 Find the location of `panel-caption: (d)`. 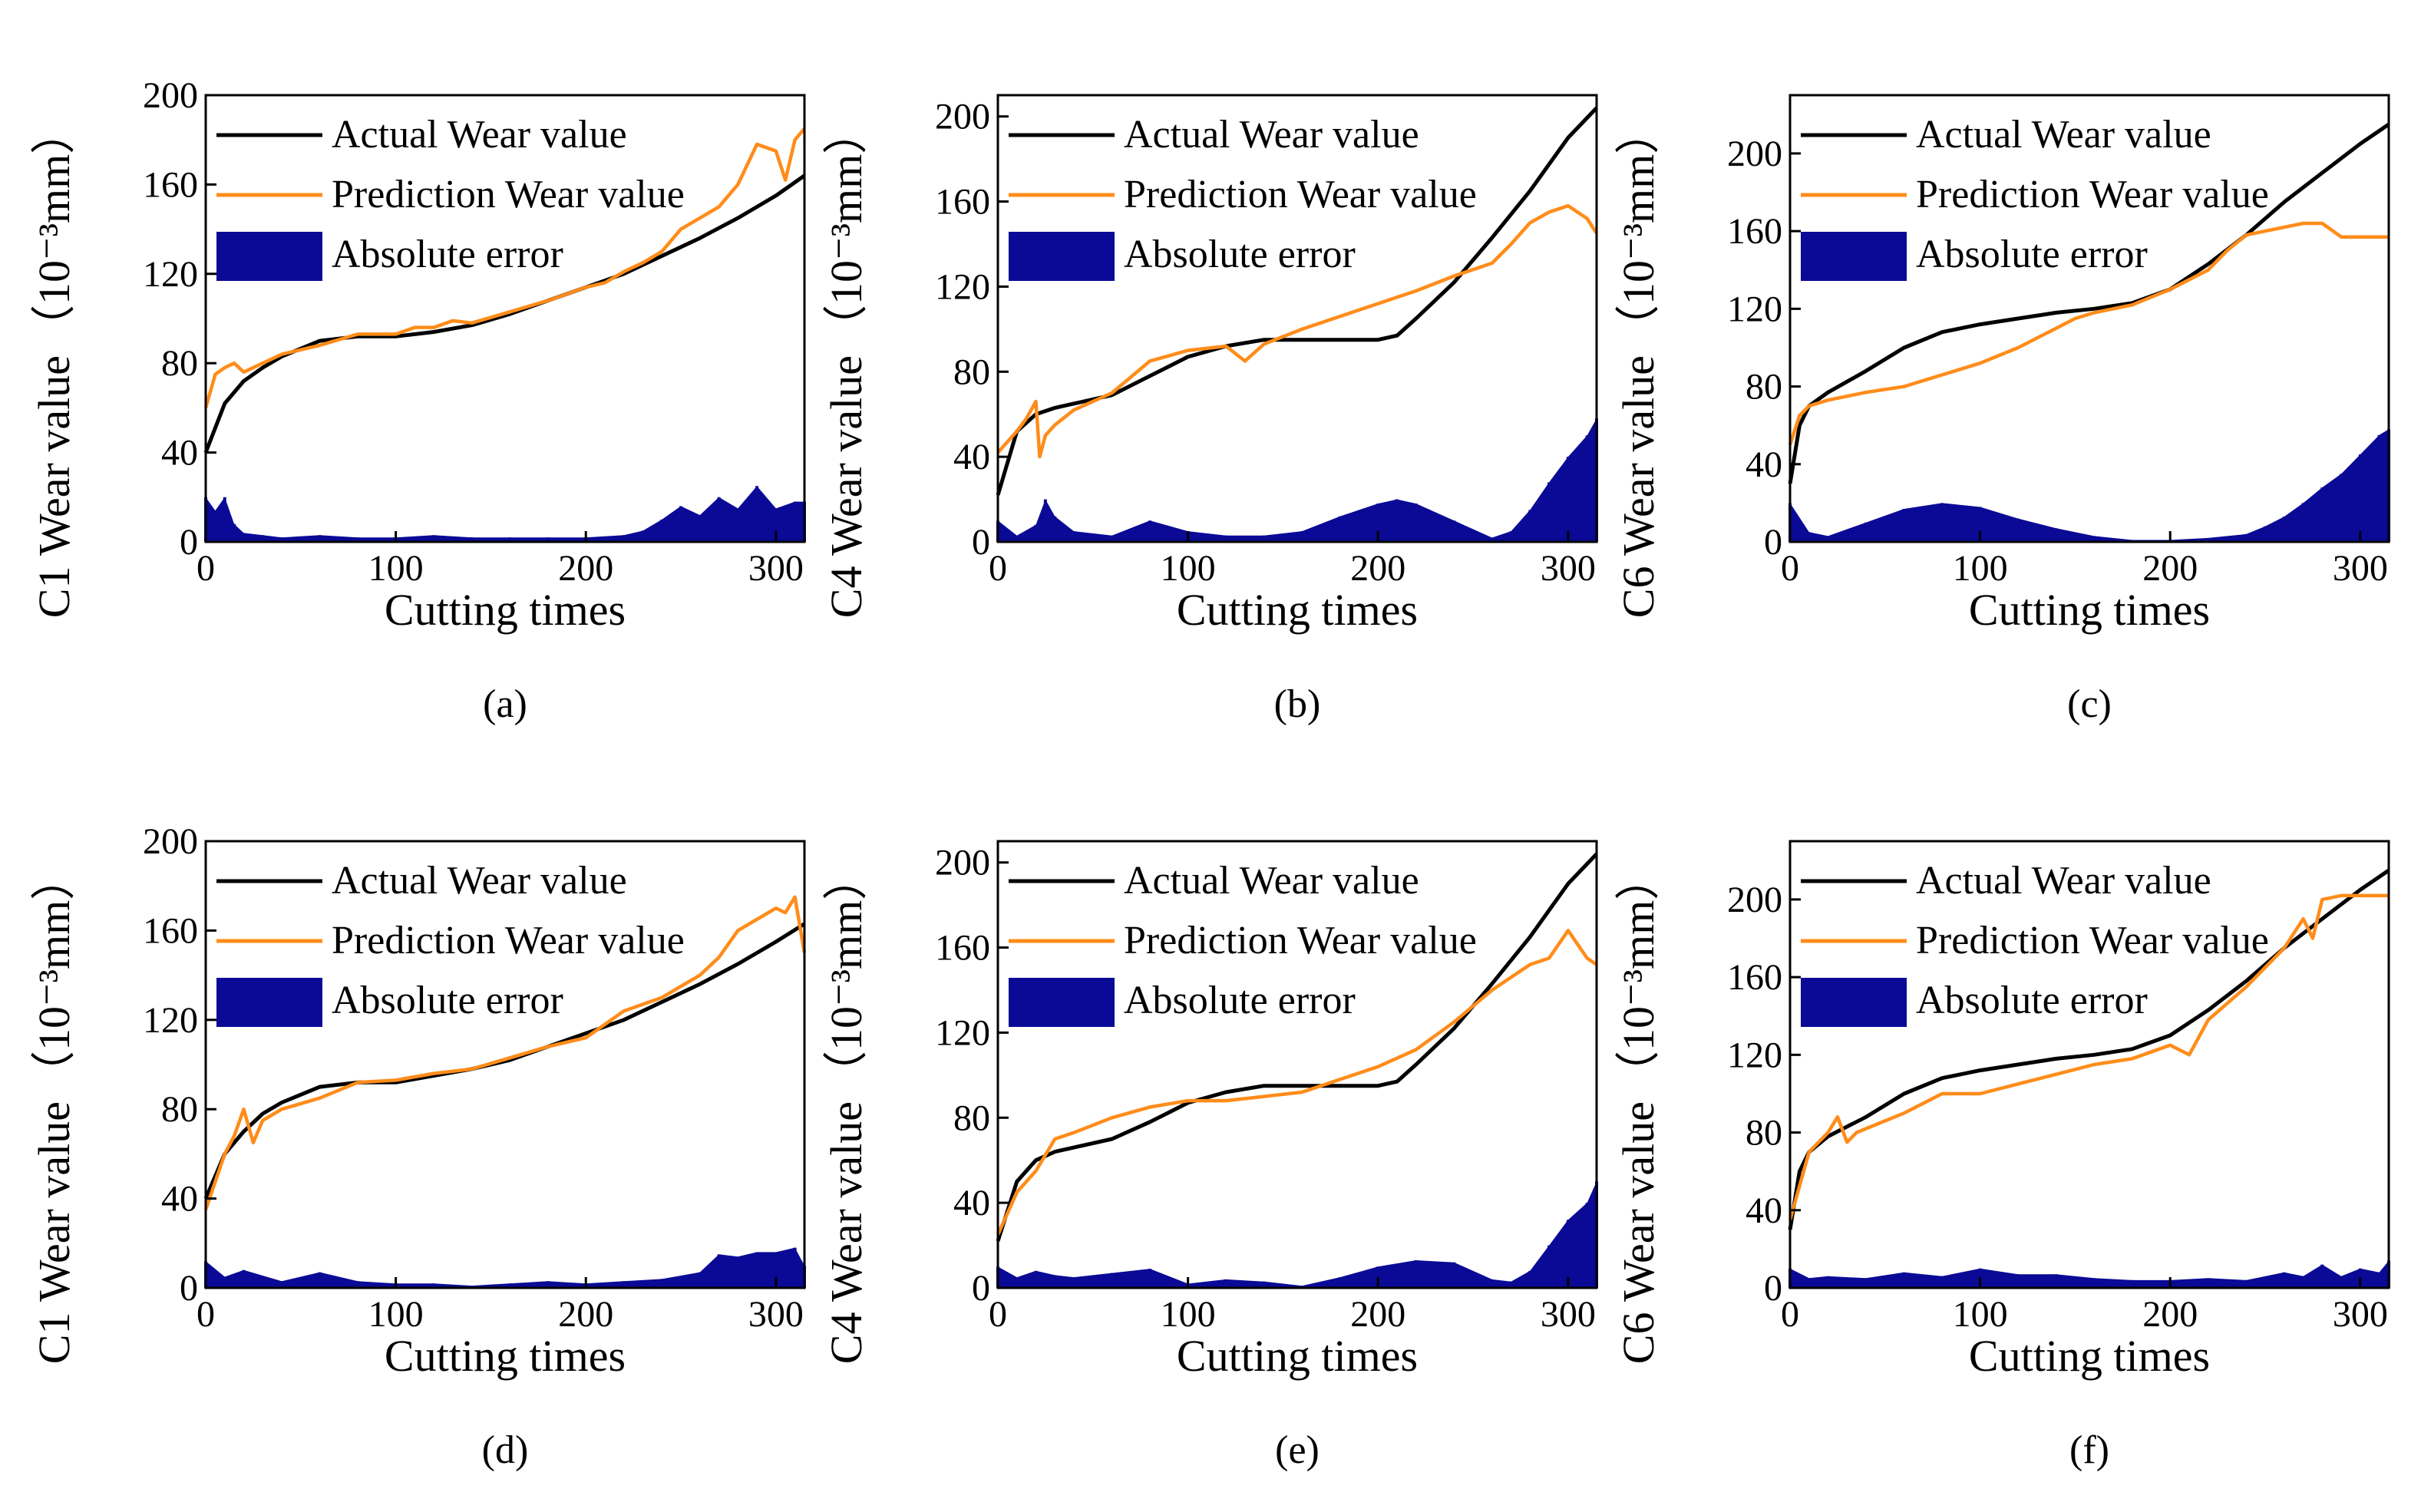

panel-caption: (d) is located at coordinates (506, 1450).